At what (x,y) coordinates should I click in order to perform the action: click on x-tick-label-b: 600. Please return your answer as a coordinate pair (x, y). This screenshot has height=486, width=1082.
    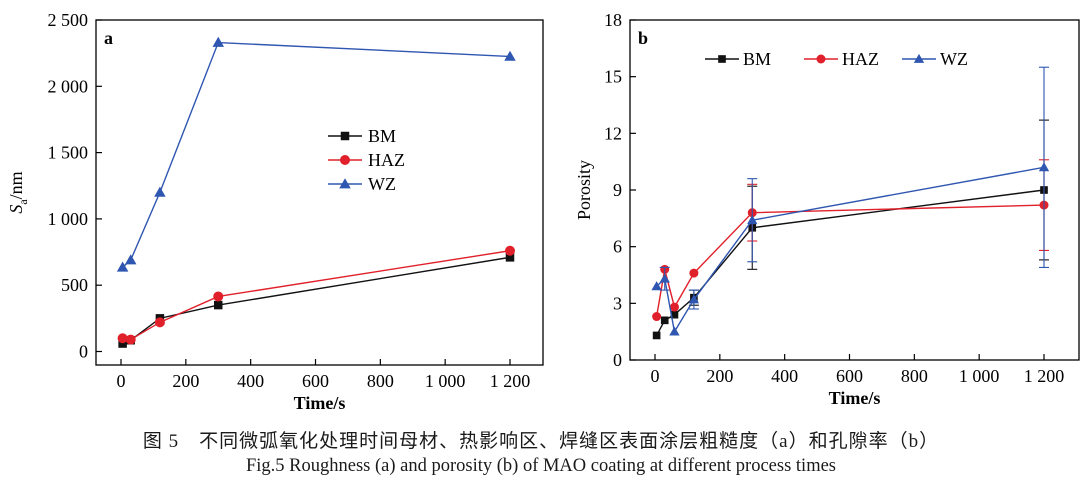
    Looking at the image, I should click on (849, 376).